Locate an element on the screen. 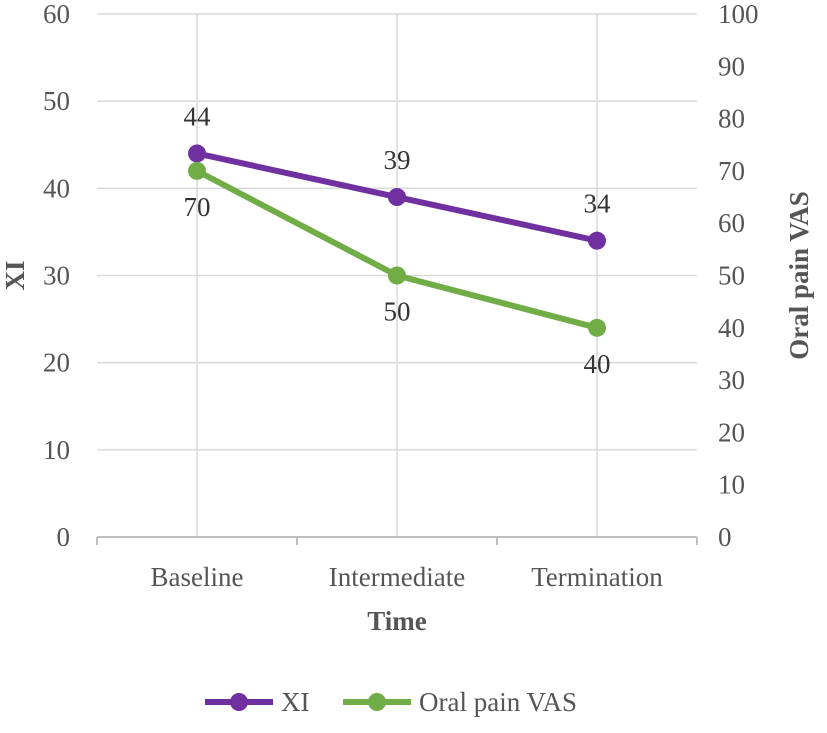 This screenshot has height=733, width=827. legend-marker-xi is located at coordinates (239, 702).